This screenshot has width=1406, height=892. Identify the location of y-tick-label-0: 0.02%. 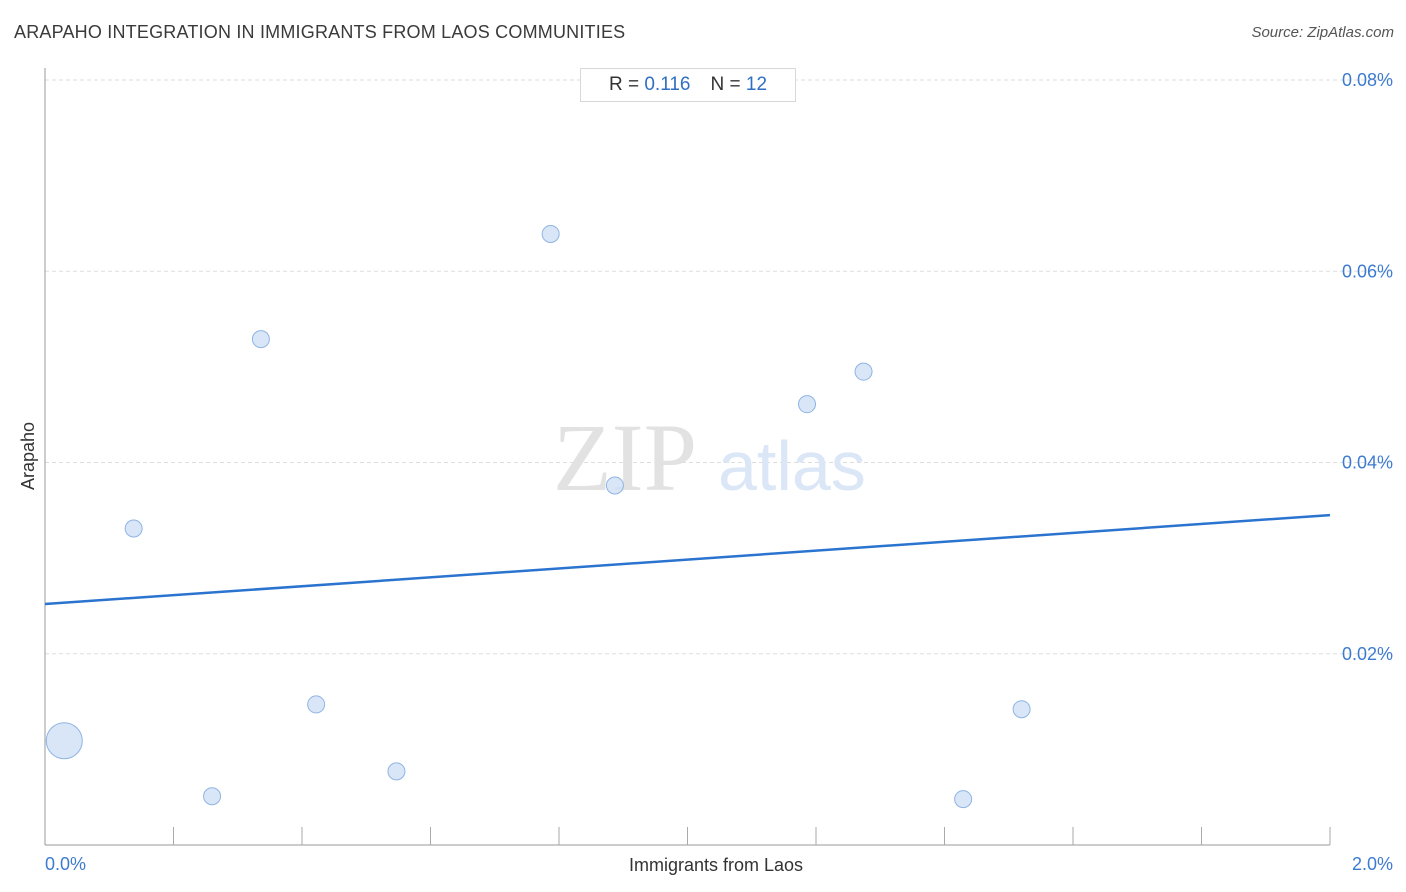
(1367, 654).